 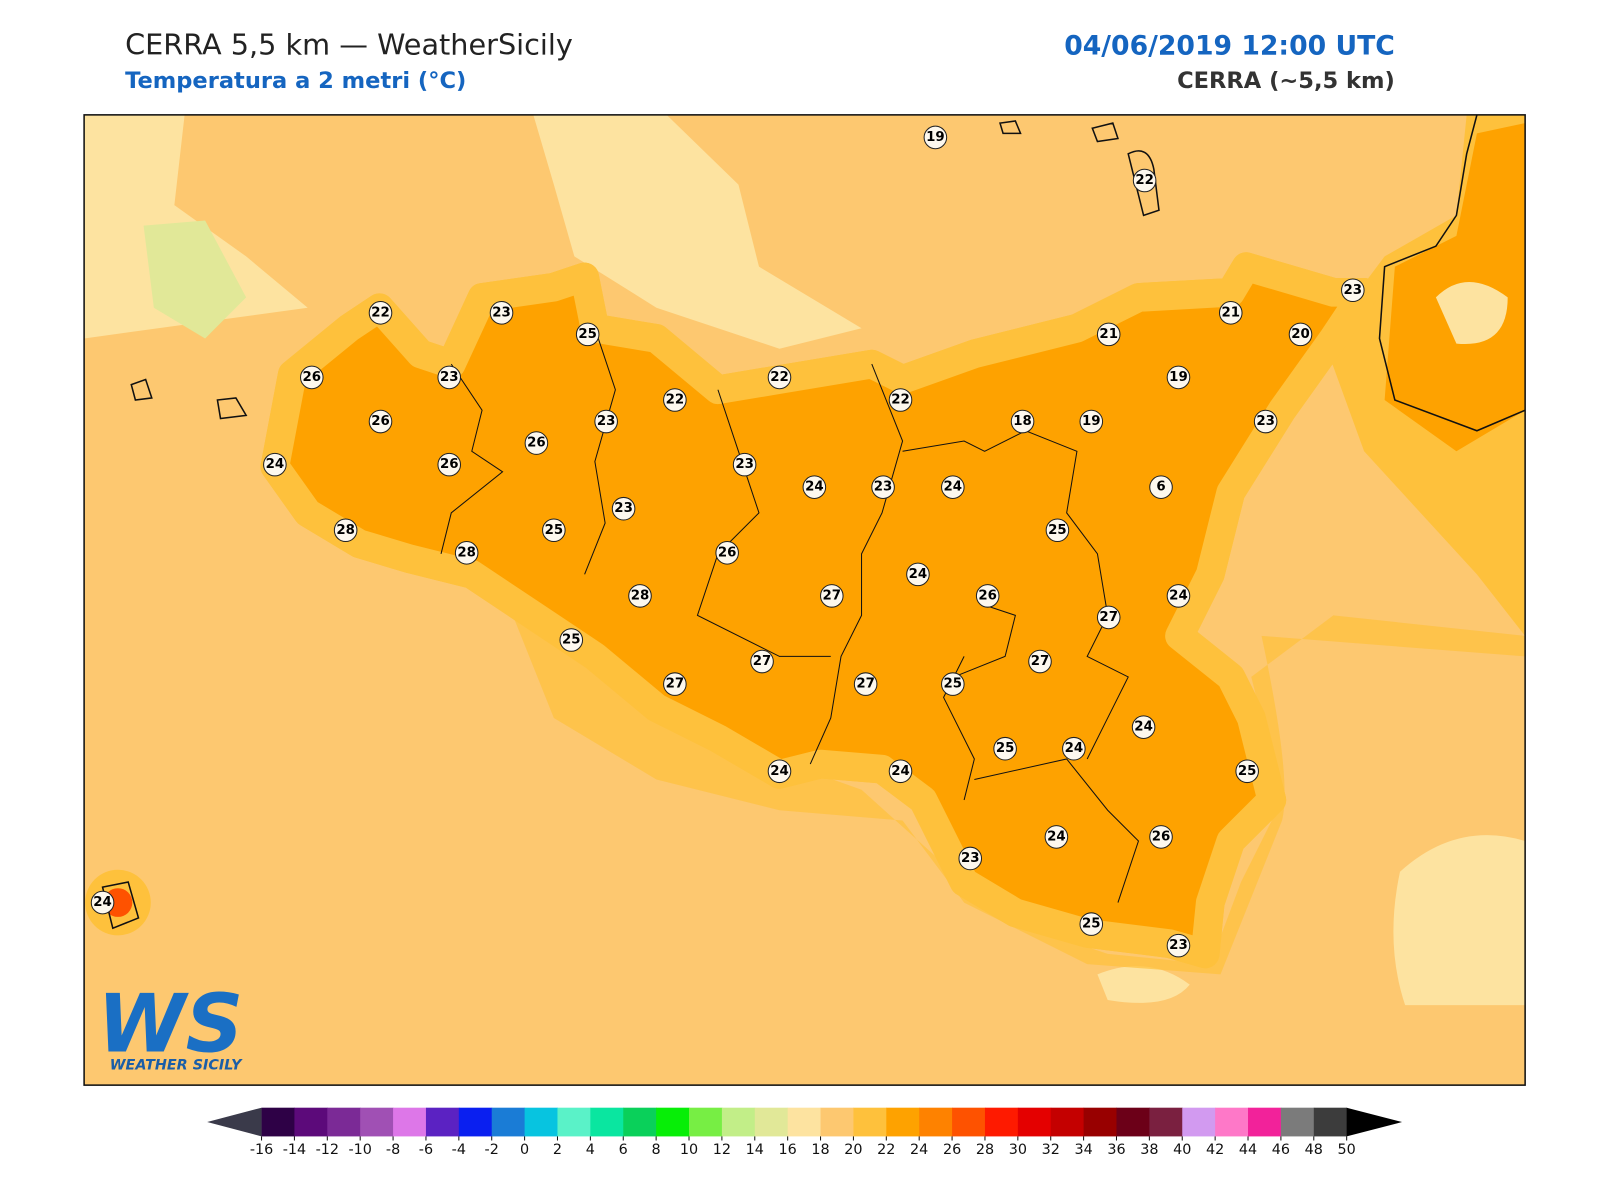 I want to click on station-value: 19, so click(x=1178, y=377).